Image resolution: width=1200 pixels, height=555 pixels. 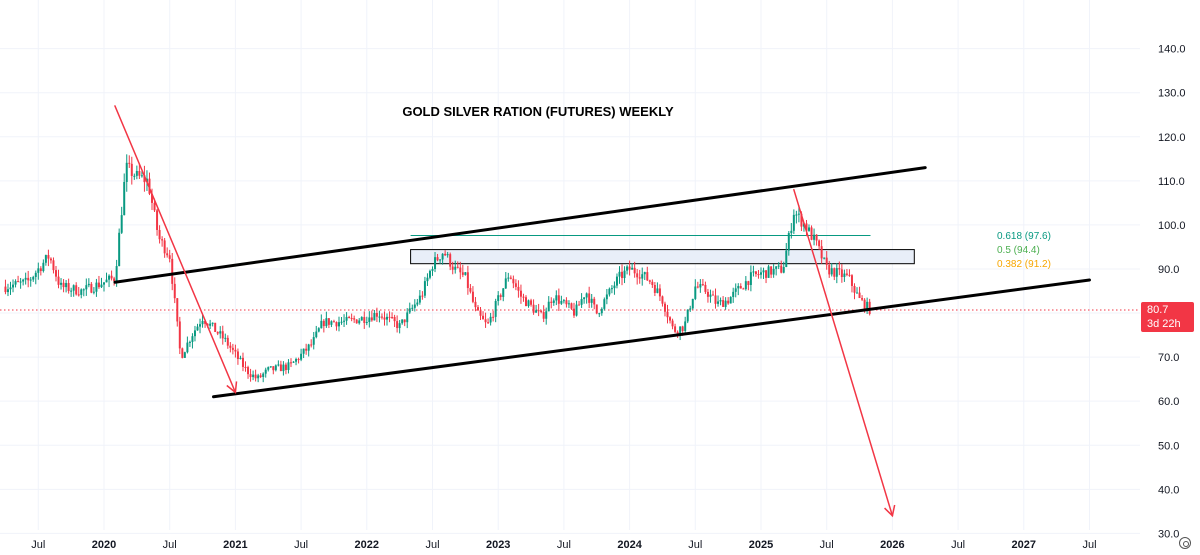 I want to click on y-tick-label: 50.0, so click(x=1168, y=446).